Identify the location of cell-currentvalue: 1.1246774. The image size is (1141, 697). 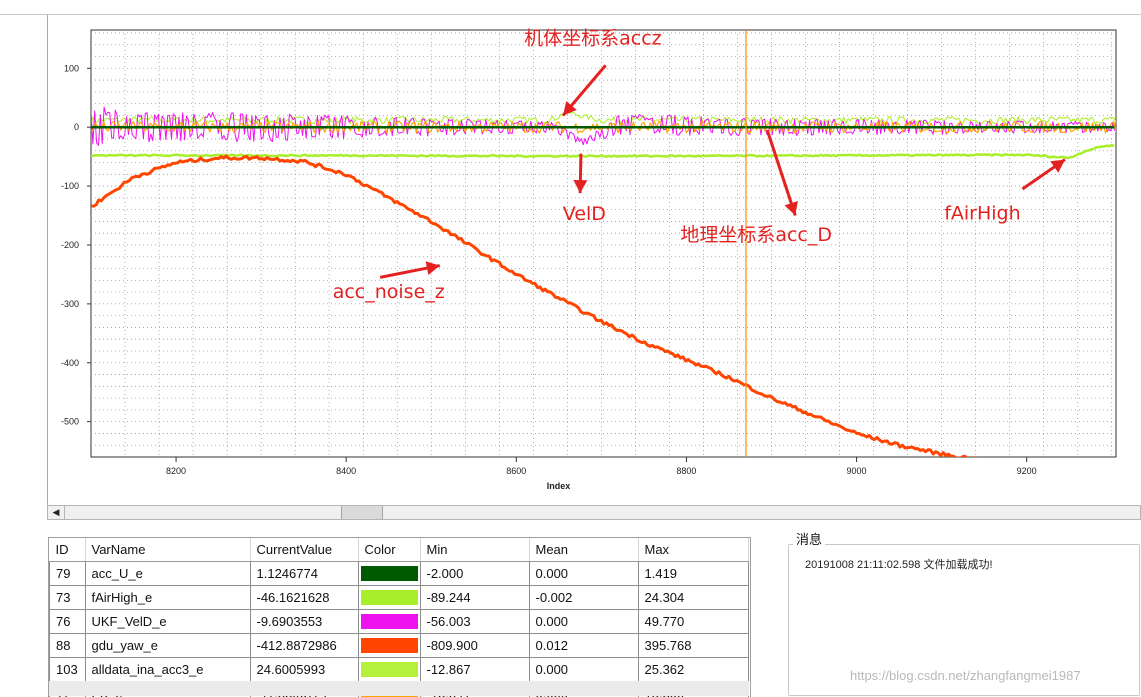
(304, 574).